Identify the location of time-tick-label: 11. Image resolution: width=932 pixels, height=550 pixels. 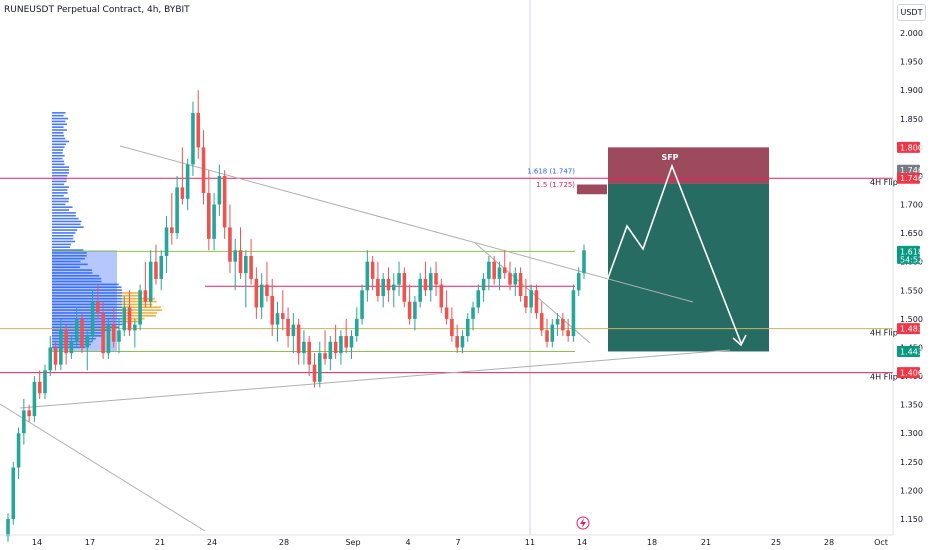
(530, 542).